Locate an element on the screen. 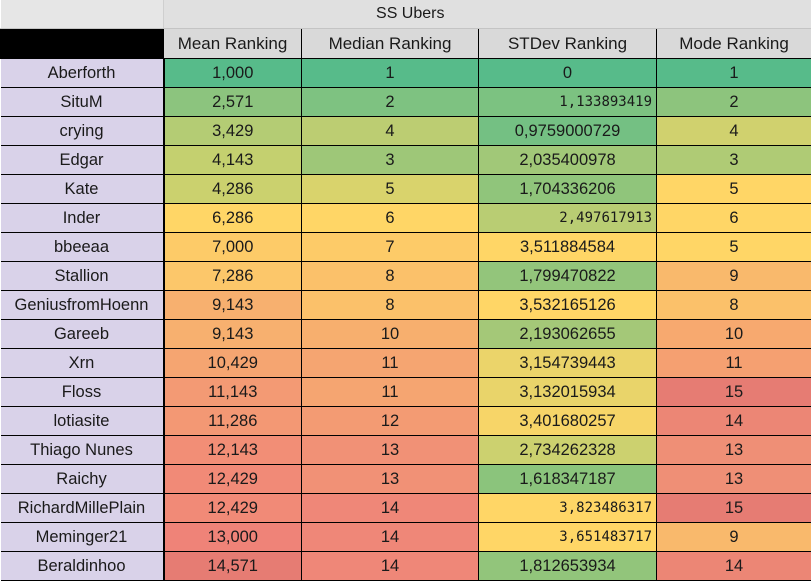 This screenshot has height=586, width=811. table-row: RichardMillePlain 12,429 14 3,823486317 15 is located at coordinates (405, 508).